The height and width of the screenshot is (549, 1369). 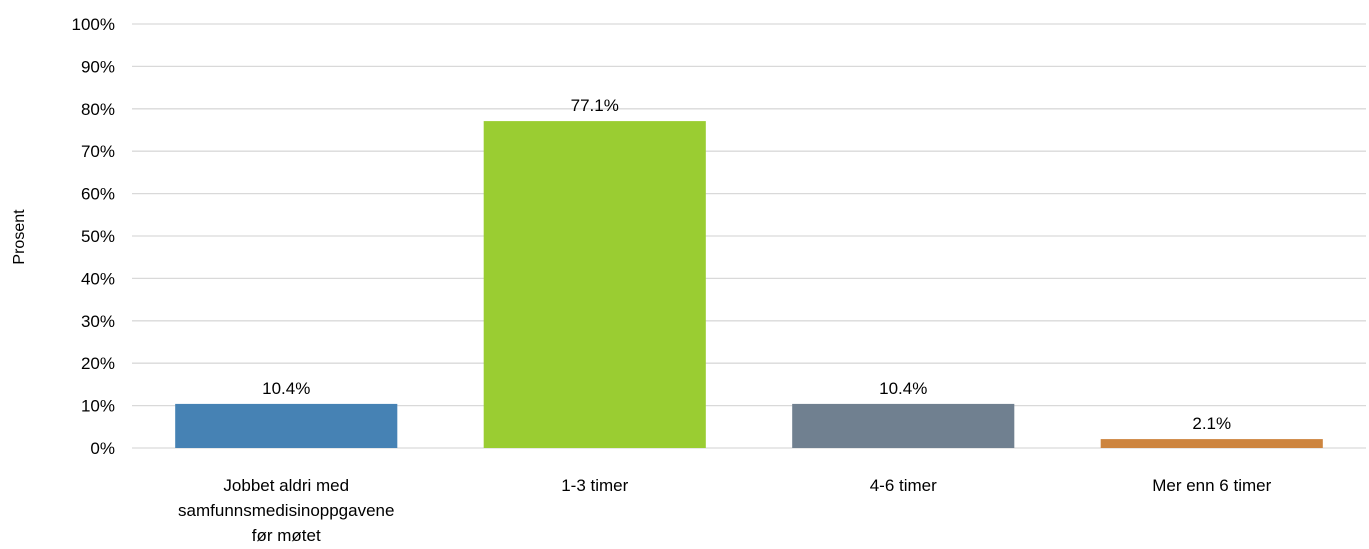 I want to click on y-tick-label: 30%, so click(x=98, y=321).